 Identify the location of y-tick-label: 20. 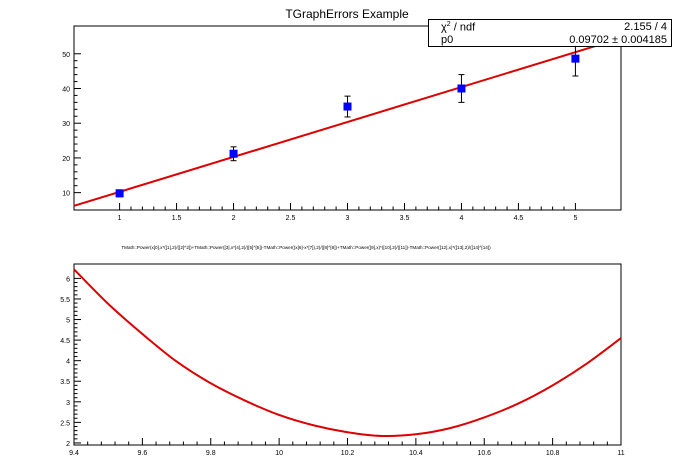
(66, 159).